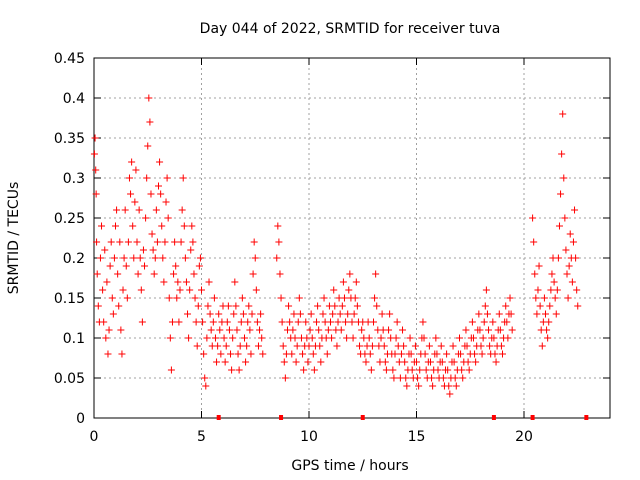 Image resolution: width=640 pixels, height=480 pixels. What do you see at coordinates (69, 379) in the screenshot?
I see `y-tick-label: 0.05` at bounding box center [69, 379].